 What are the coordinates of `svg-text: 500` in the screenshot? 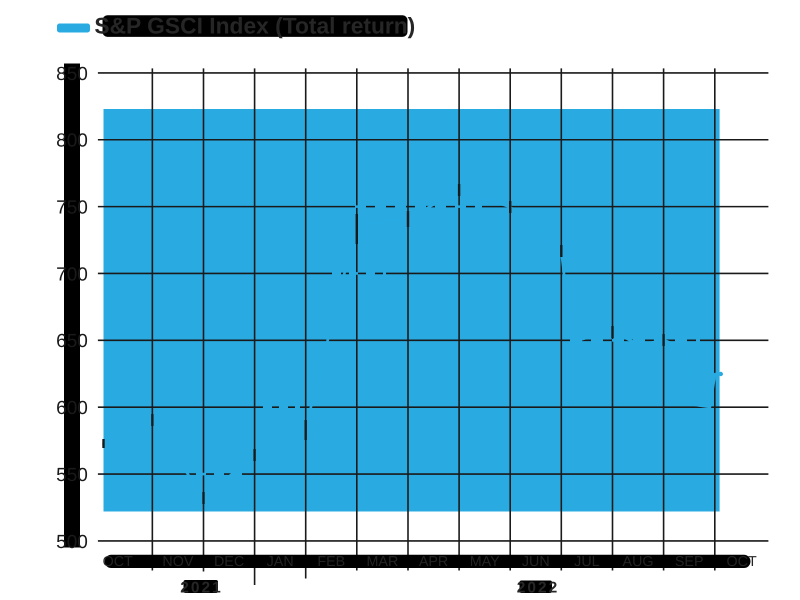 It's located at (72, 542).